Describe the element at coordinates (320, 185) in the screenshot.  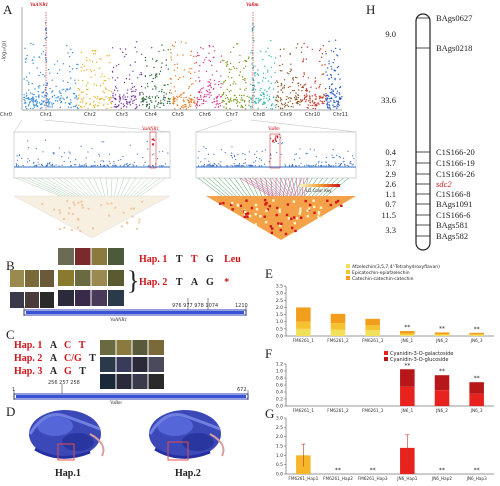
I see `ld-legend-bar` at that location.